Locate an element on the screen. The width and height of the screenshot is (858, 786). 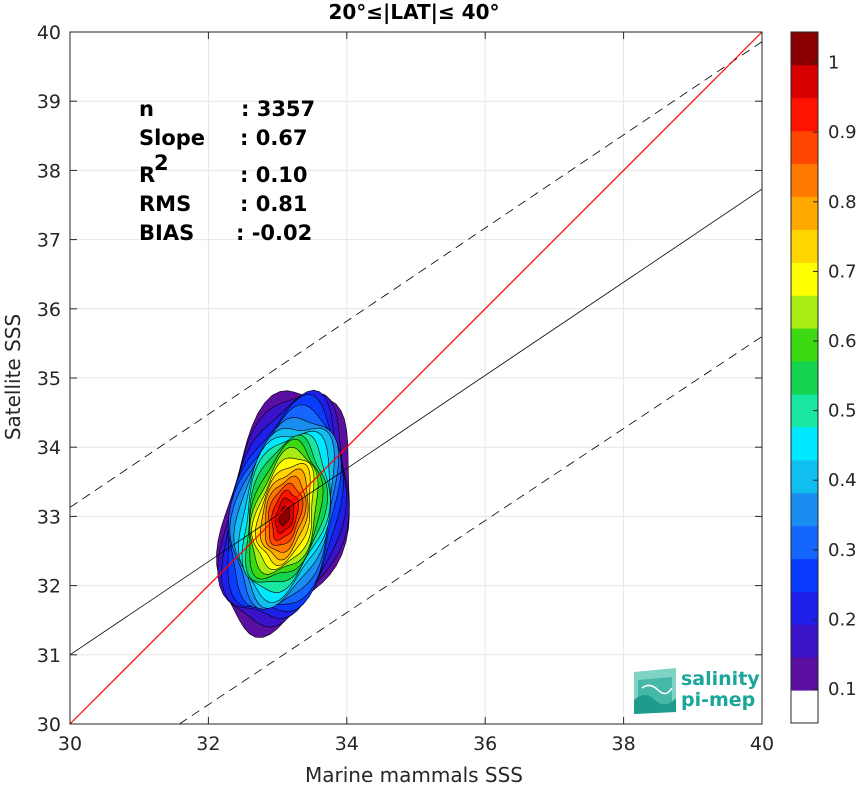
logo-line-1: salinity is located at coordinates (720, 679).